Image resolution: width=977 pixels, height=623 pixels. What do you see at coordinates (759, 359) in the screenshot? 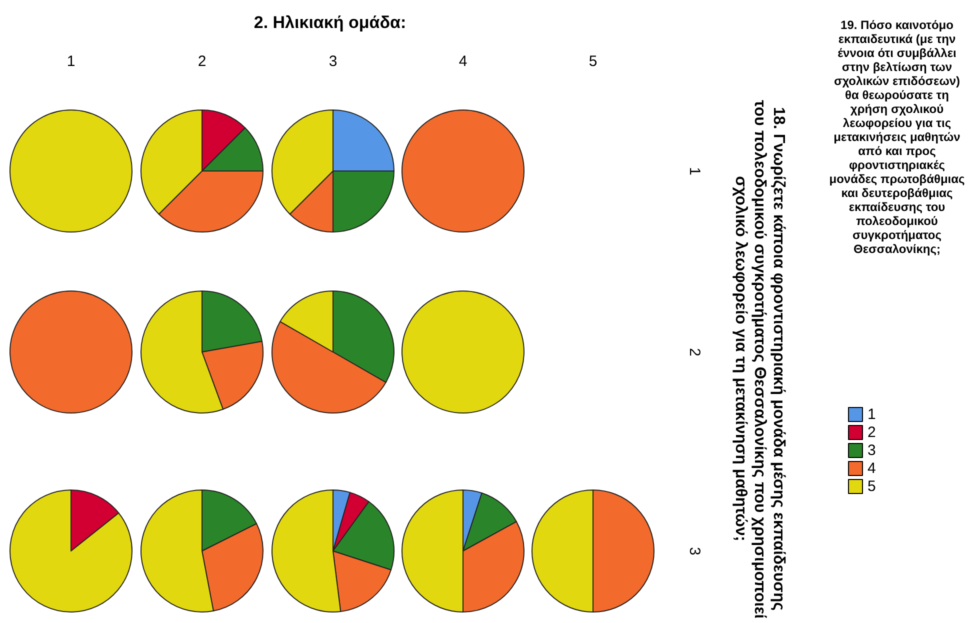
I see `text: 18. Γνωρίζετε κάποια φροντιστηριακή μονάδα μέσης εκπαίδευσης του πολεοδομικού συγκροτήματος Θεσσαλονίκης που χρησιμοποιεί σχολικό λεωφορείο για τη μετακίνηση μαθητών;` at bounding box center [759, 359].